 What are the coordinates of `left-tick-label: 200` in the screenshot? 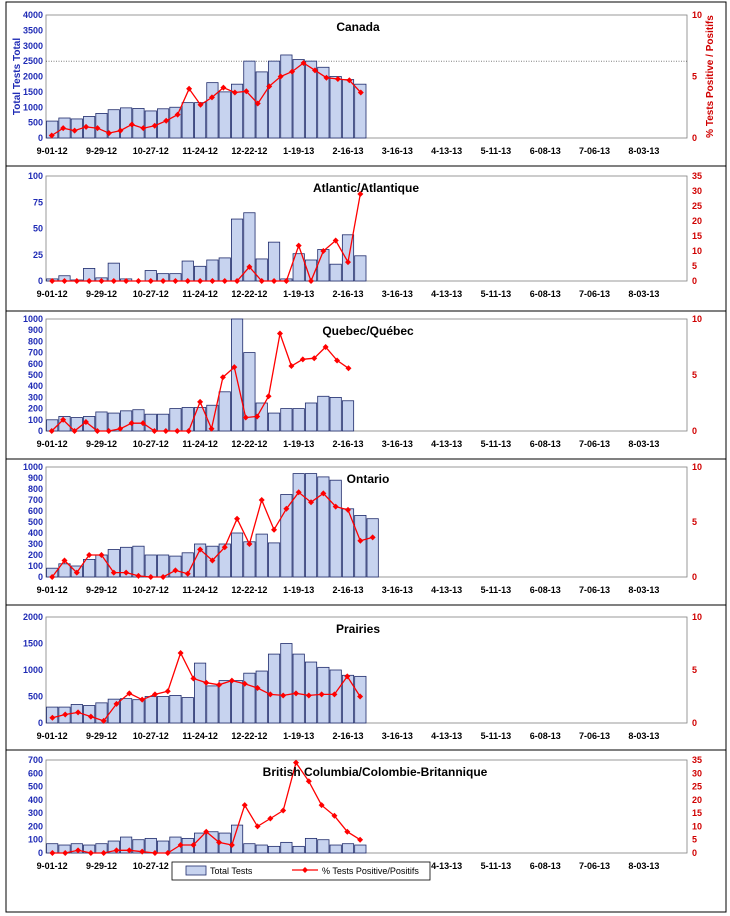 It's located at (35, 555).